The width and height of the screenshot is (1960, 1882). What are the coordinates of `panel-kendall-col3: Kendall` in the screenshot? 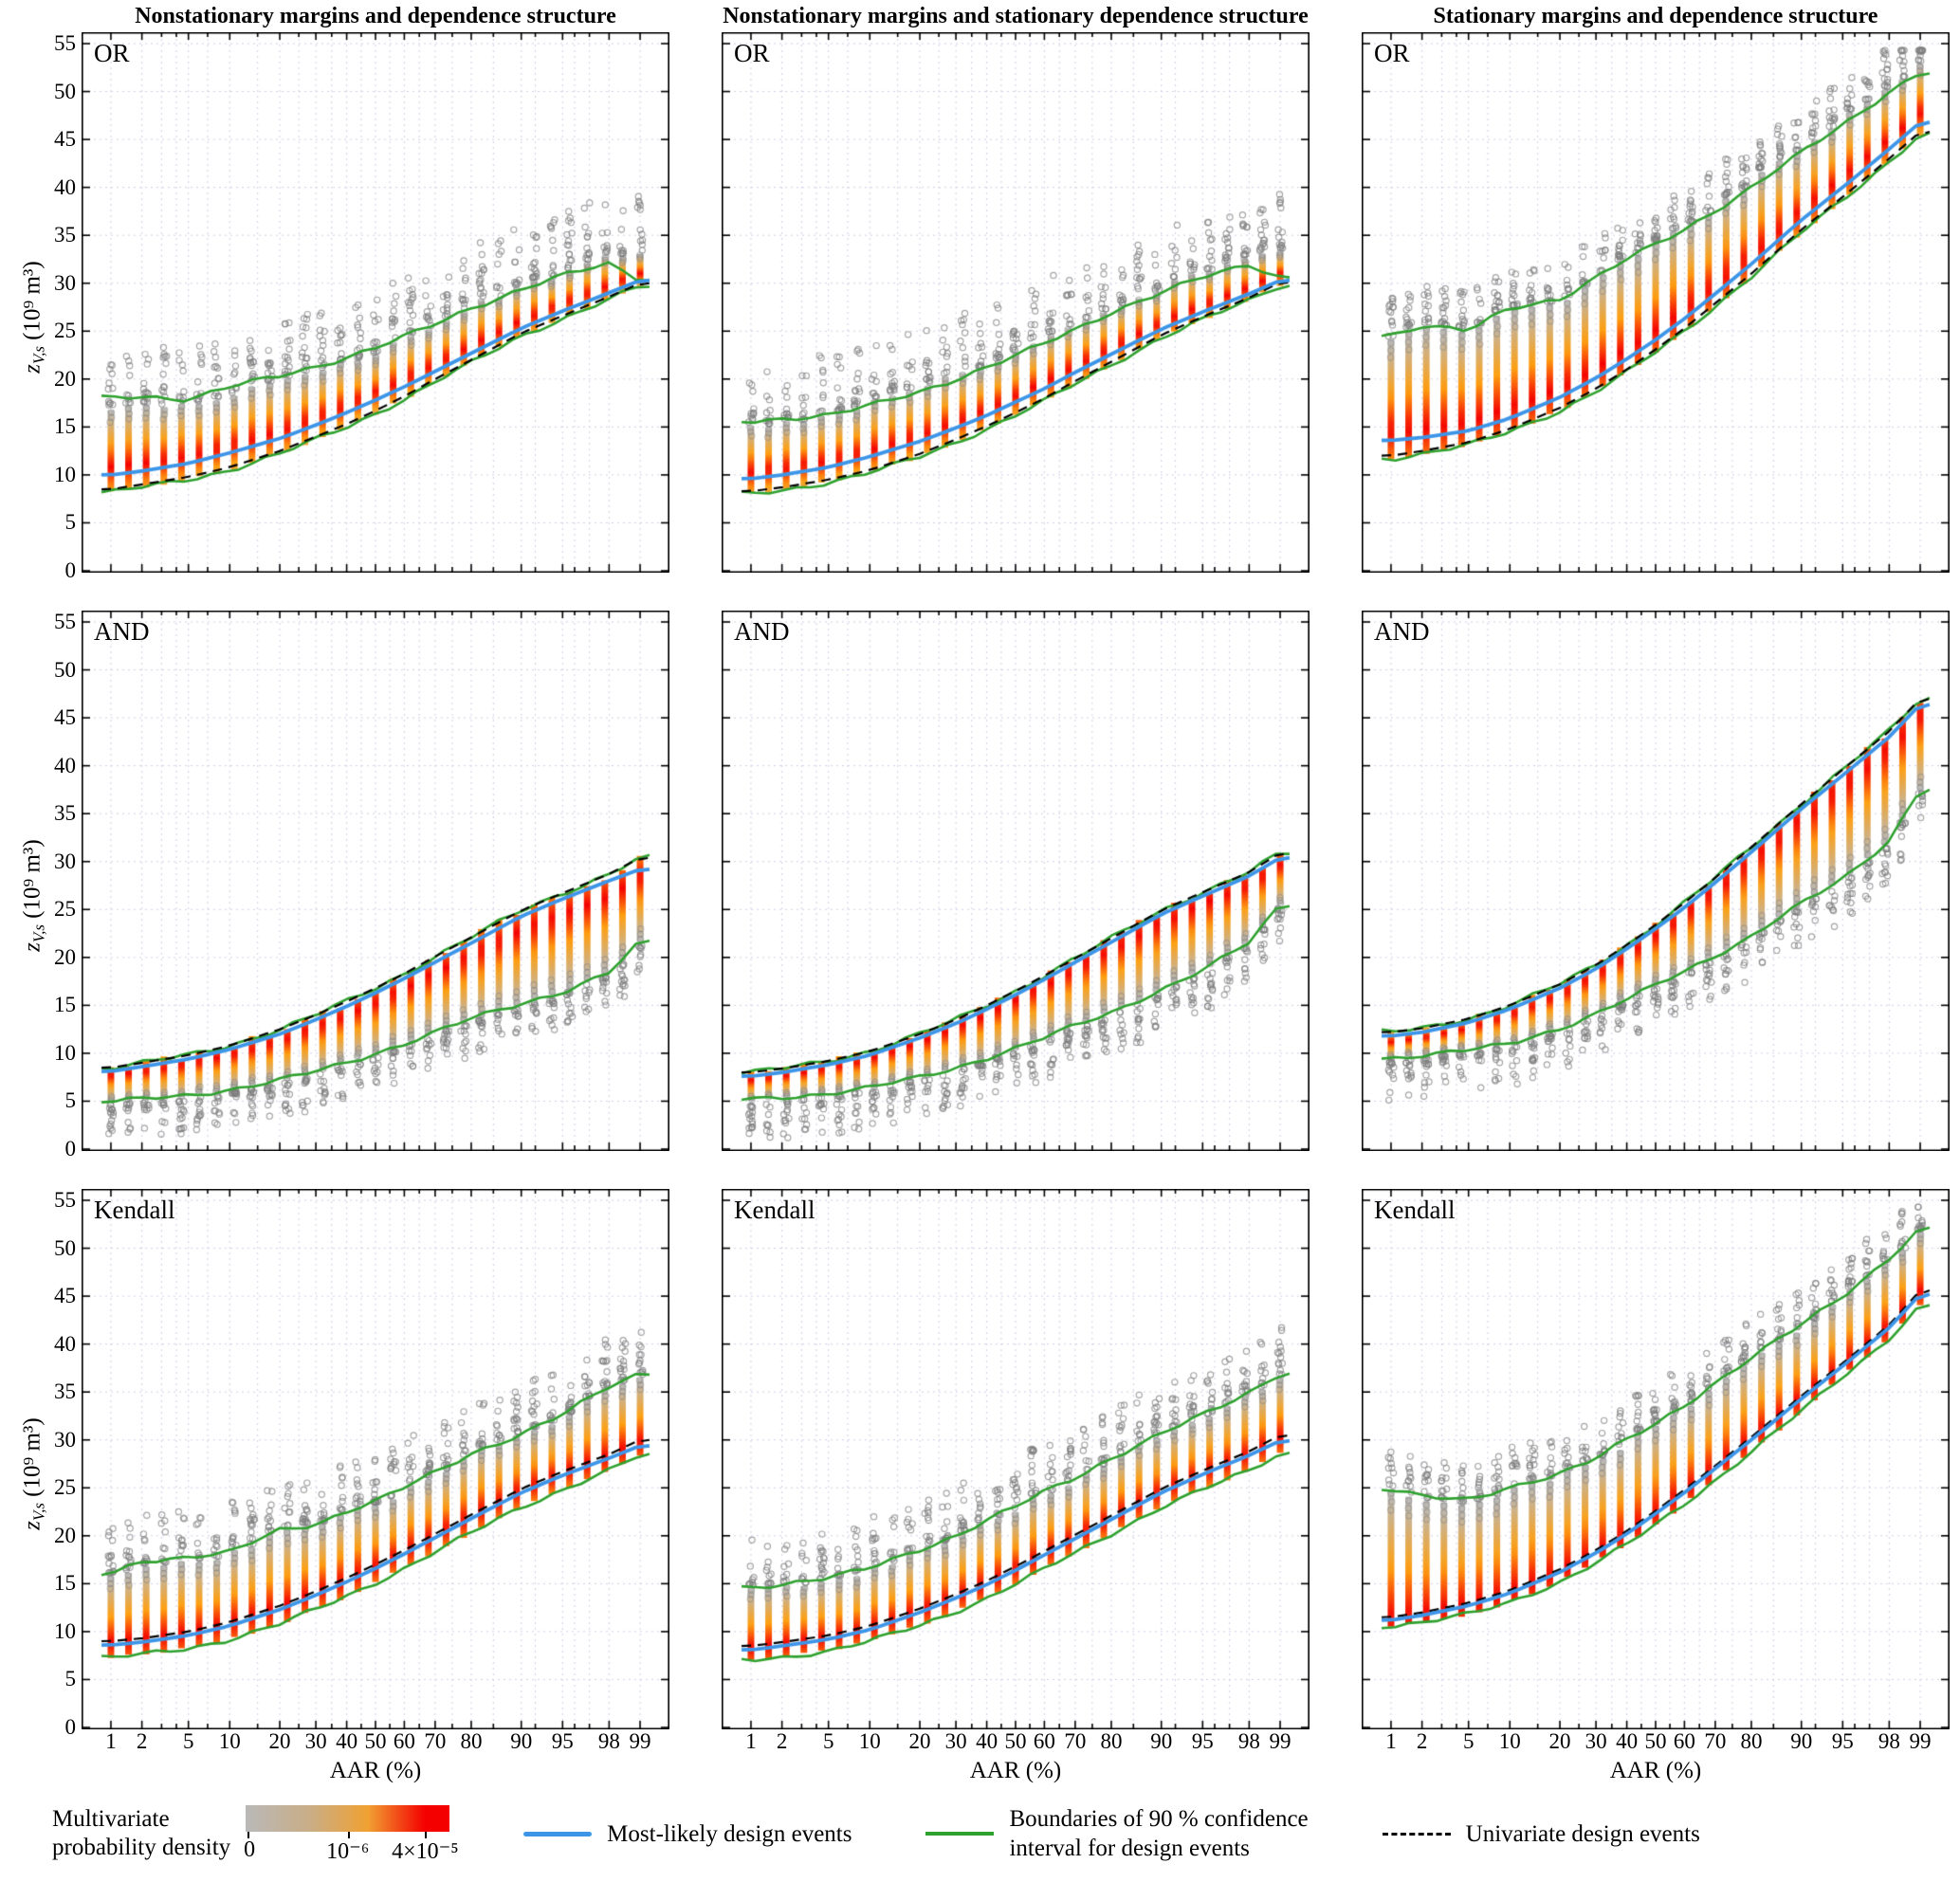 It's located at (1656, 1459).